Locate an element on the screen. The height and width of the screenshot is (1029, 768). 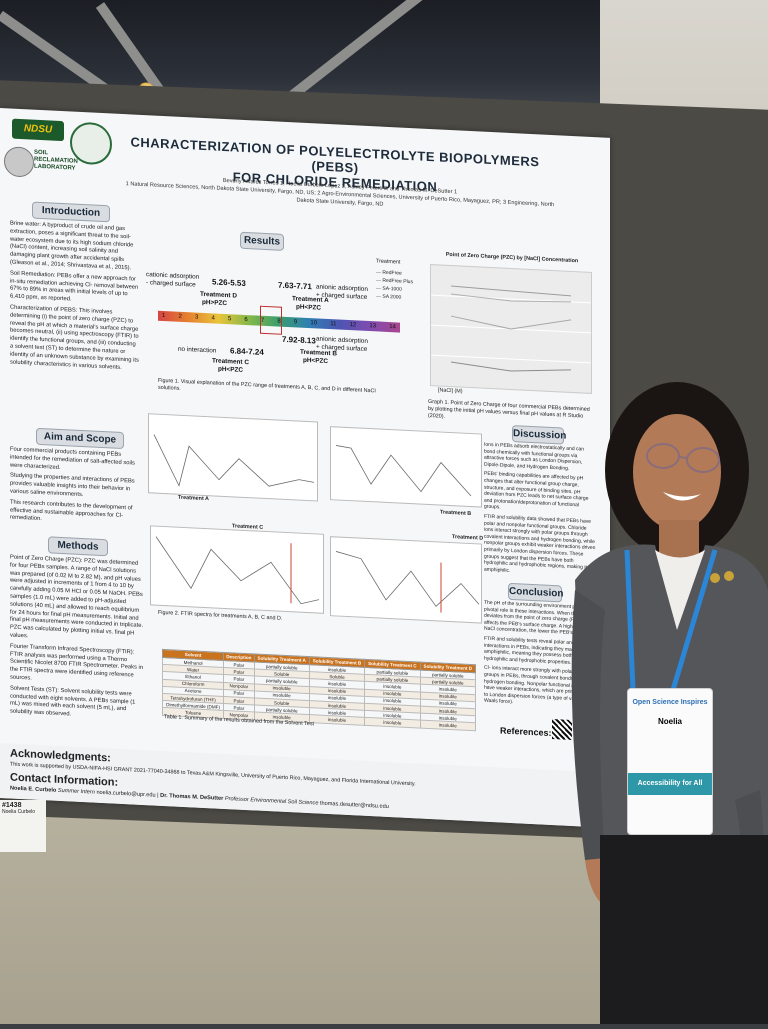
legend-entry: — SA 2000 is located at coordinates (389, 297).